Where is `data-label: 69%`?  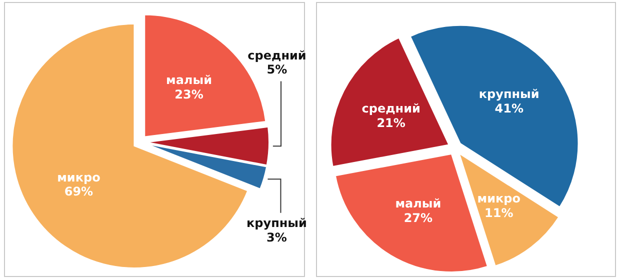 data-label: 69% is located at coordinates (79, 191).